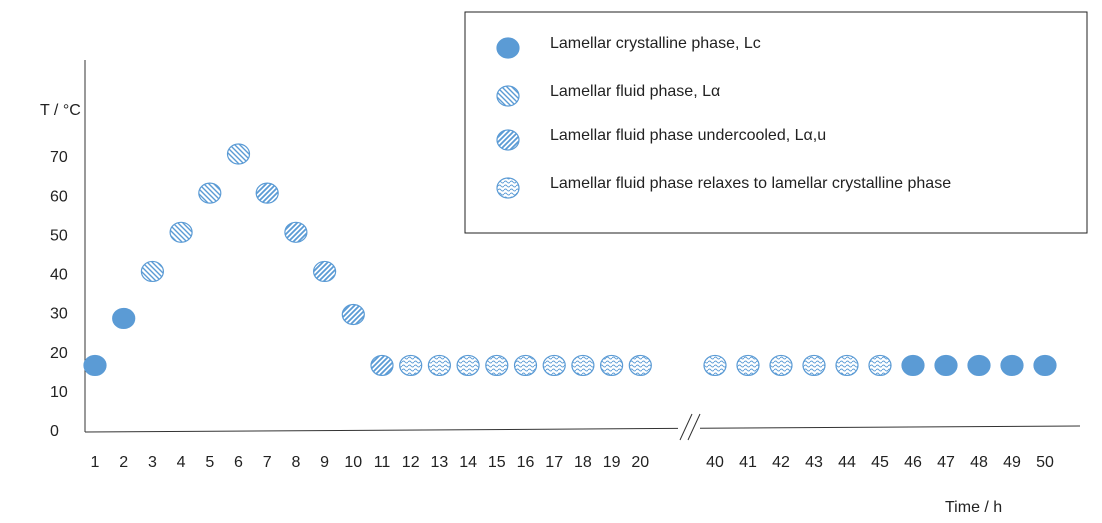 This screenshot has width=1102, height=523. I want to click on x-axis-title: Time / h, so click(973, 507).